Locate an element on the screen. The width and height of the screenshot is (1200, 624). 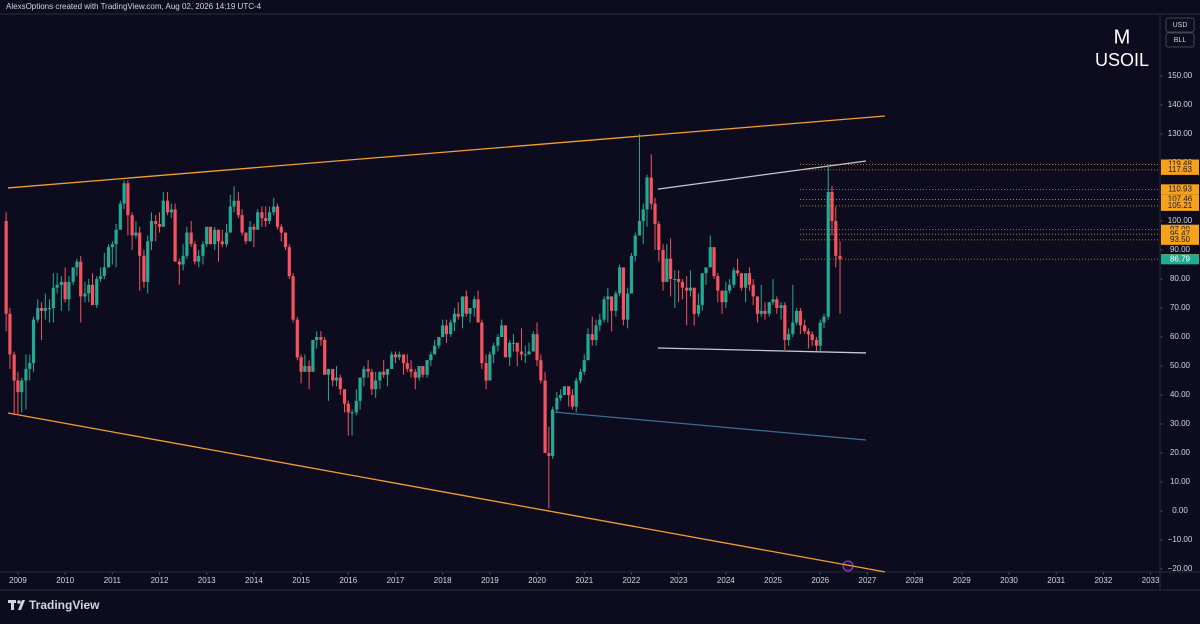
y-tick-label: −10.00 is located at coordinates (1180, 539).